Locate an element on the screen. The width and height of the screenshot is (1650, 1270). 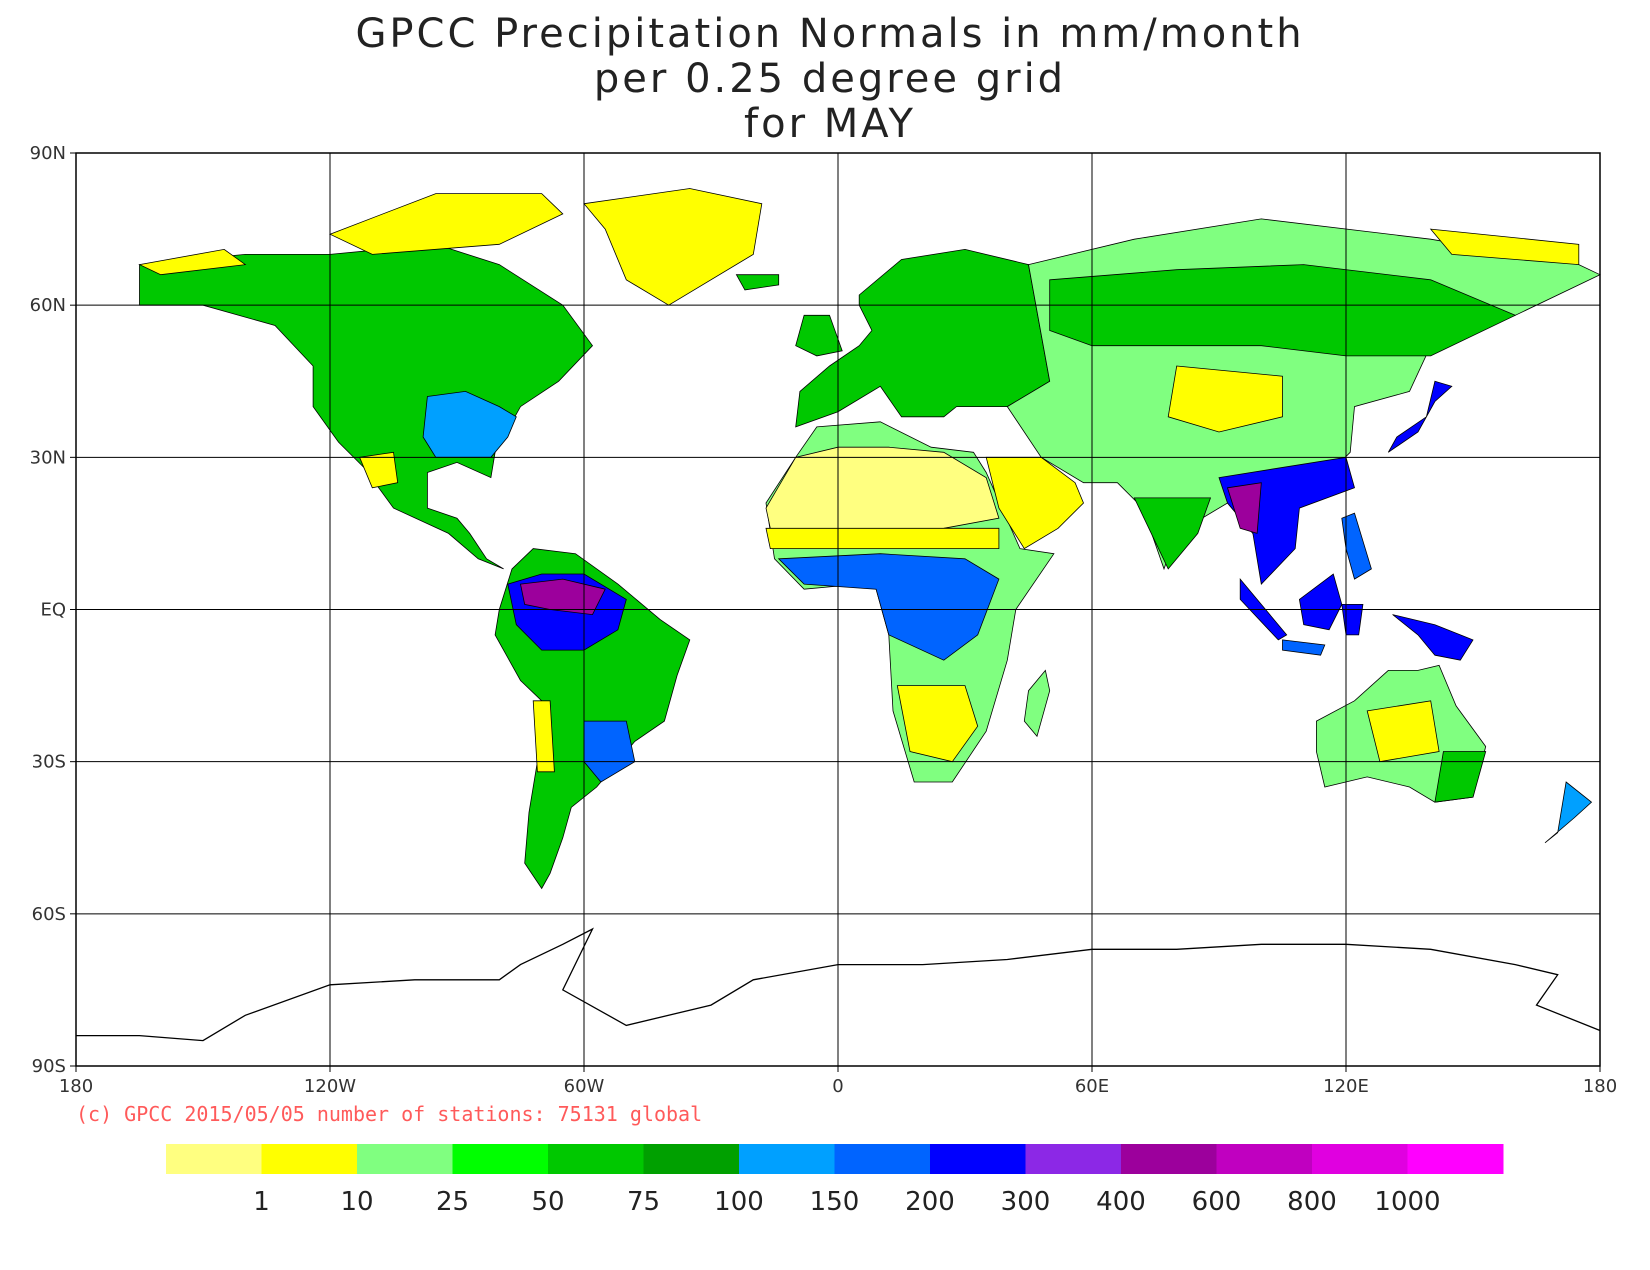
region-borneo is located at coordinates (1320, 602).